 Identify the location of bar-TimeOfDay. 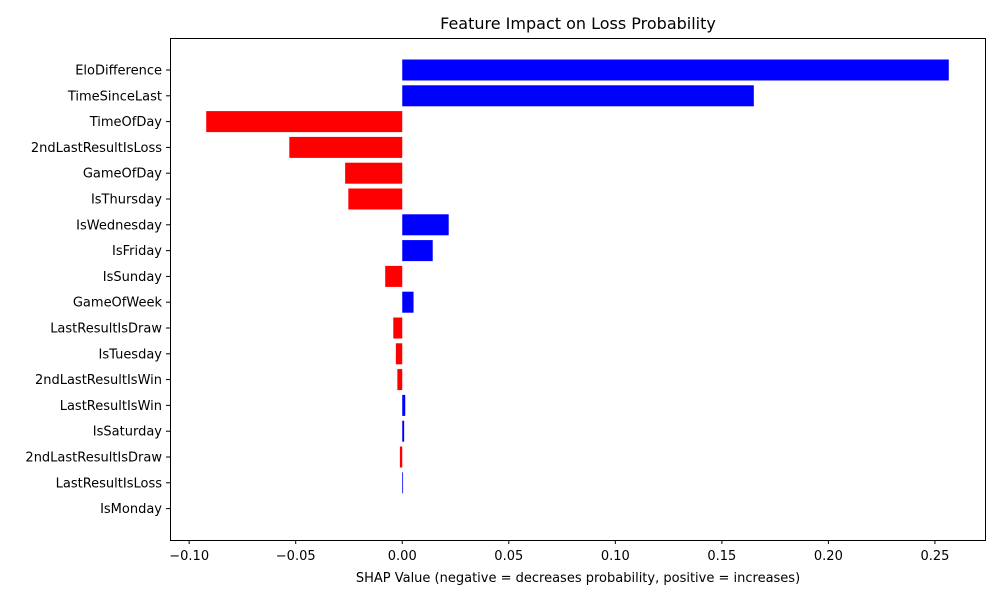
(304, 122).